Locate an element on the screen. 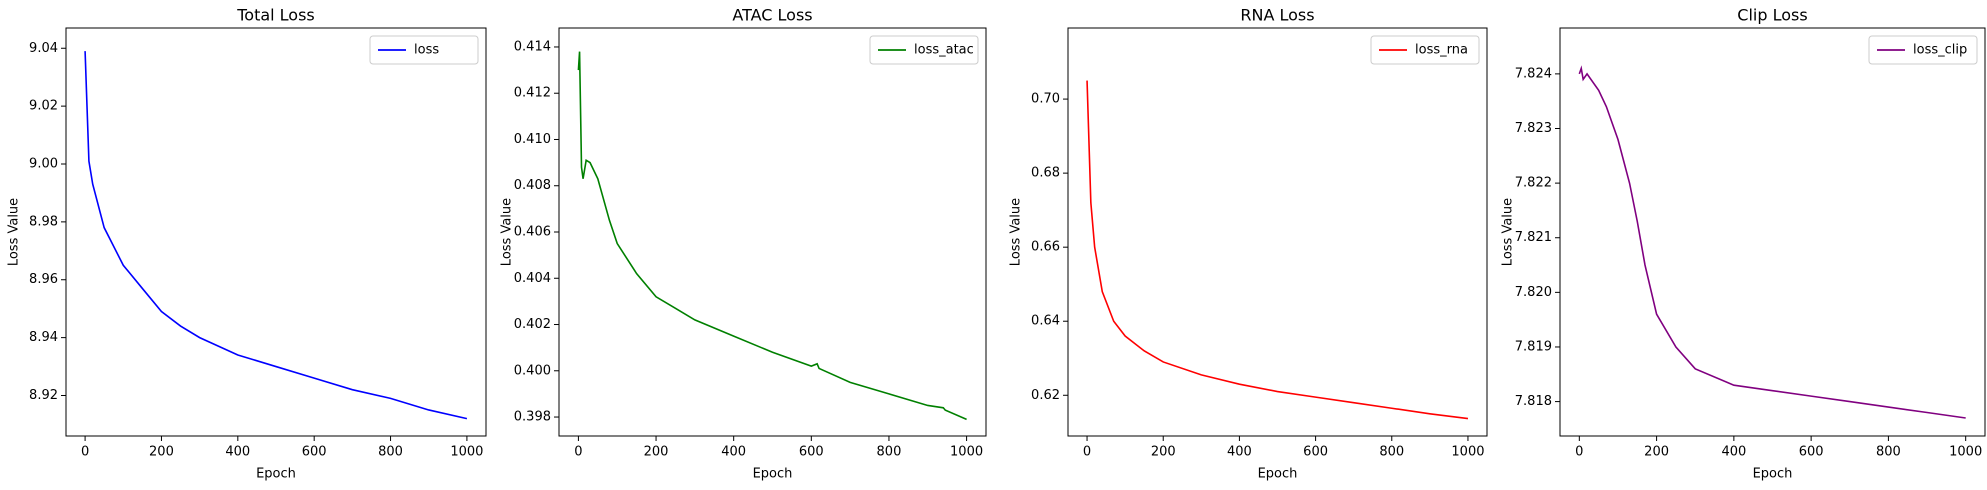 The image size is (1987, 490). y-tick-label: 7.823 is located at coordinates (1533, 128).